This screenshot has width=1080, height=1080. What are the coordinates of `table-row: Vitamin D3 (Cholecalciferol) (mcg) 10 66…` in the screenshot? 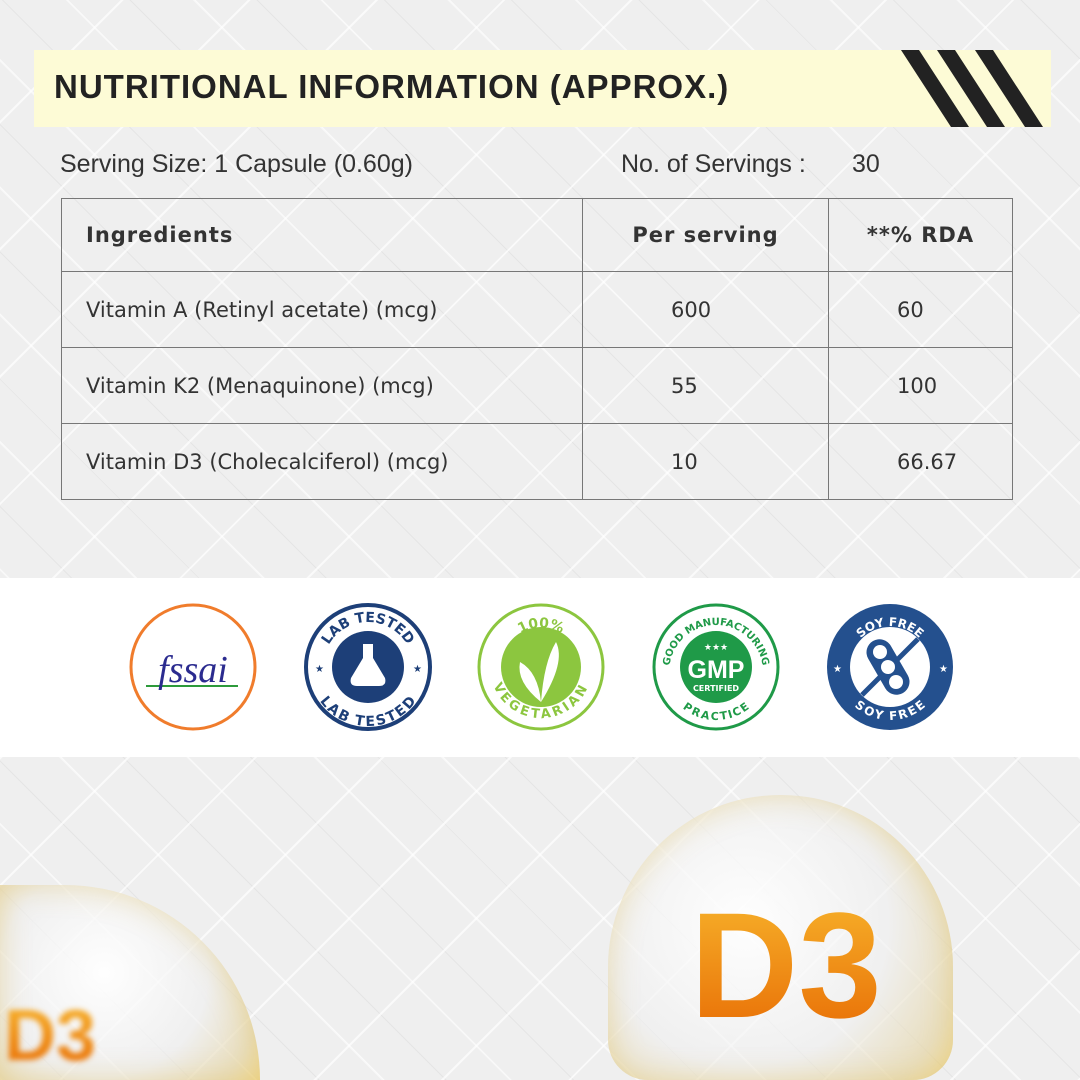 It's located at (537, 461).